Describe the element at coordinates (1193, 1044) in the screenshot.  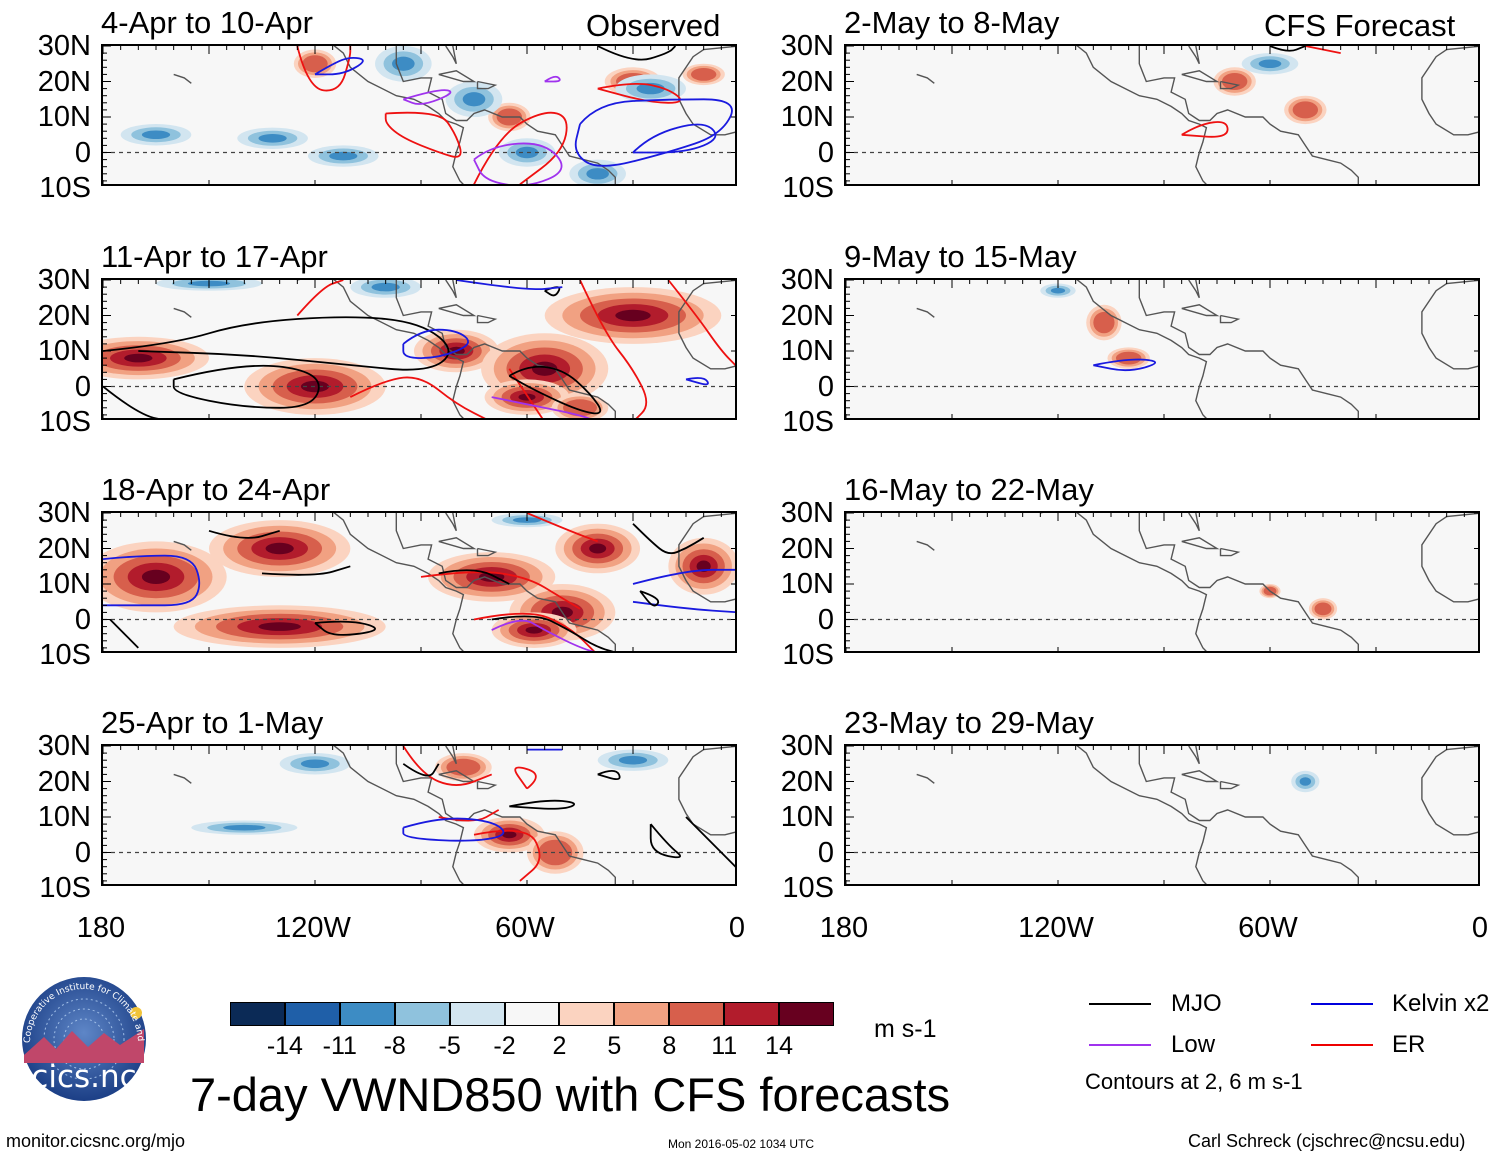
I see `legend-label-low: Low` at that location.